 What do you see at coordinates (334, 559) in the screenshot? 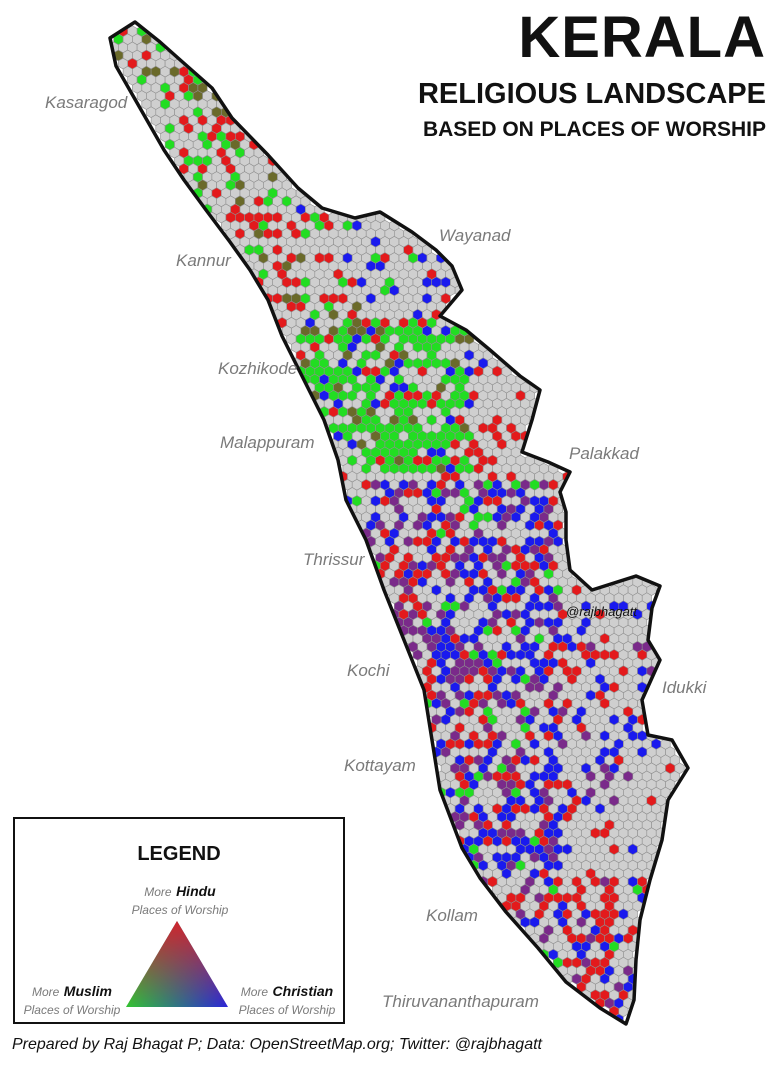
I see `district-label-thrissur: Thrissur` at bounding box center [334, 559].